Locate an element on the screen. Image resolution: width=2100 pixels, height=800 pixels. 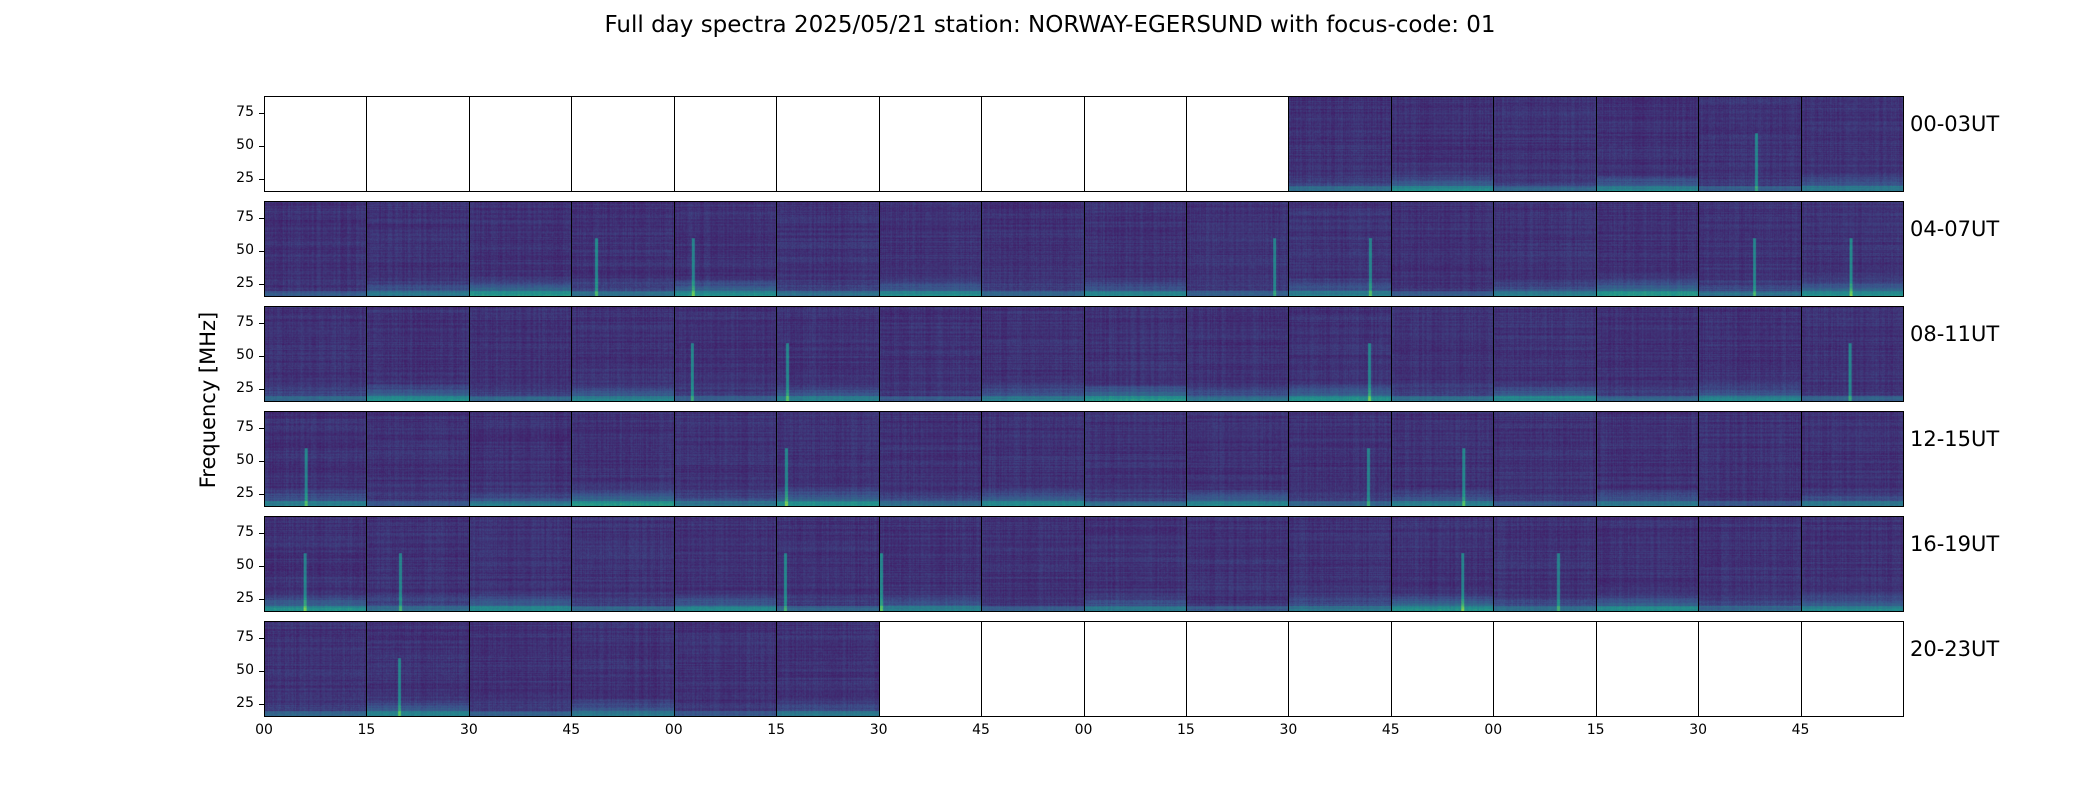
row-label: 04-07UT is located at coordinates (1955, 229).